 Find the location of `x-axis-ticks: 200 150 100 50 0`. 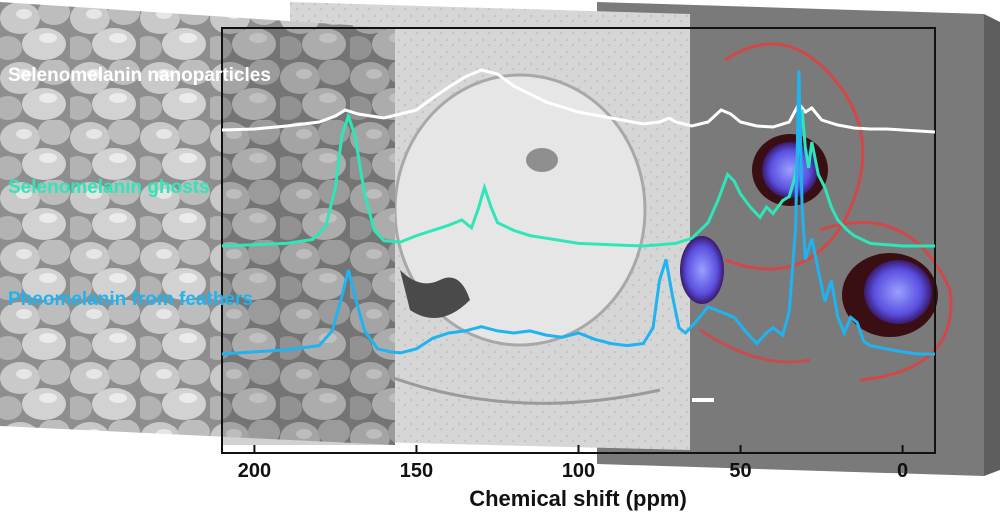

x-axis-ticks: 200 150 100 50 0 is located at coordinates (573, 463).